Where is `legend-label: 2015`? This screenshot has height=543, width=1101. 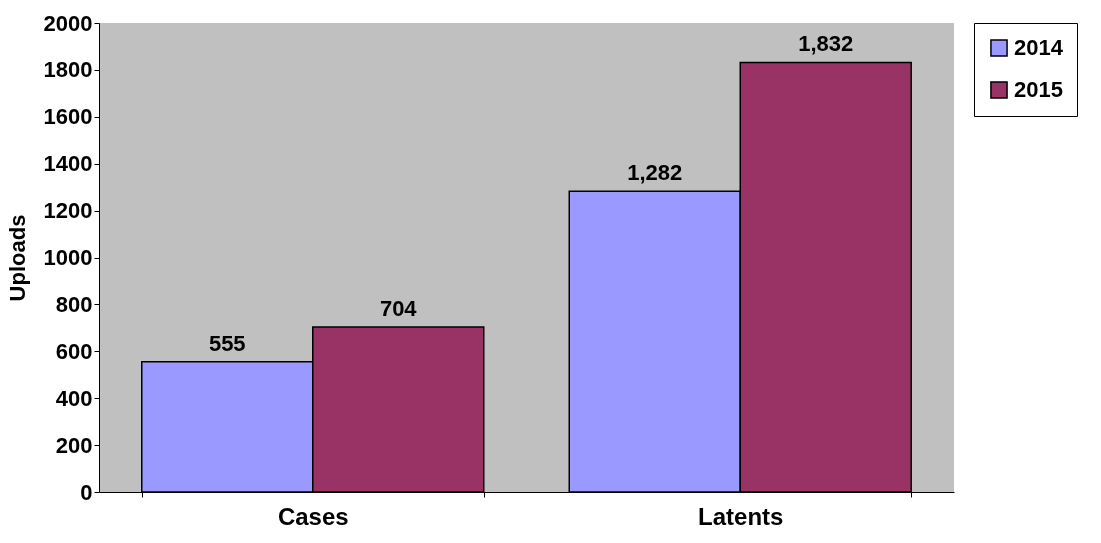
legend-label: 2015 is located at coordinates (1038, 89).